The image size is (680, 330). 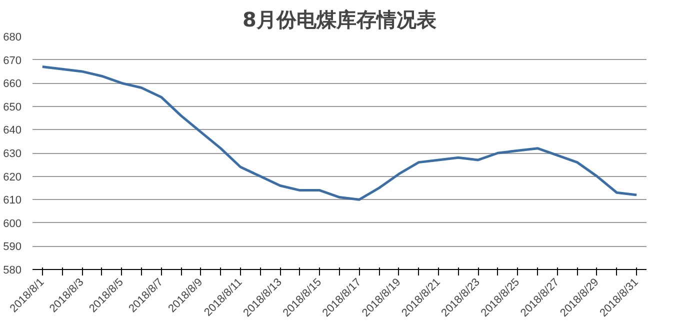 What do you see at coordinates (12, 154) in the screenshot?
I see `y-tick-label: 630` at bounding box center [12, 154].